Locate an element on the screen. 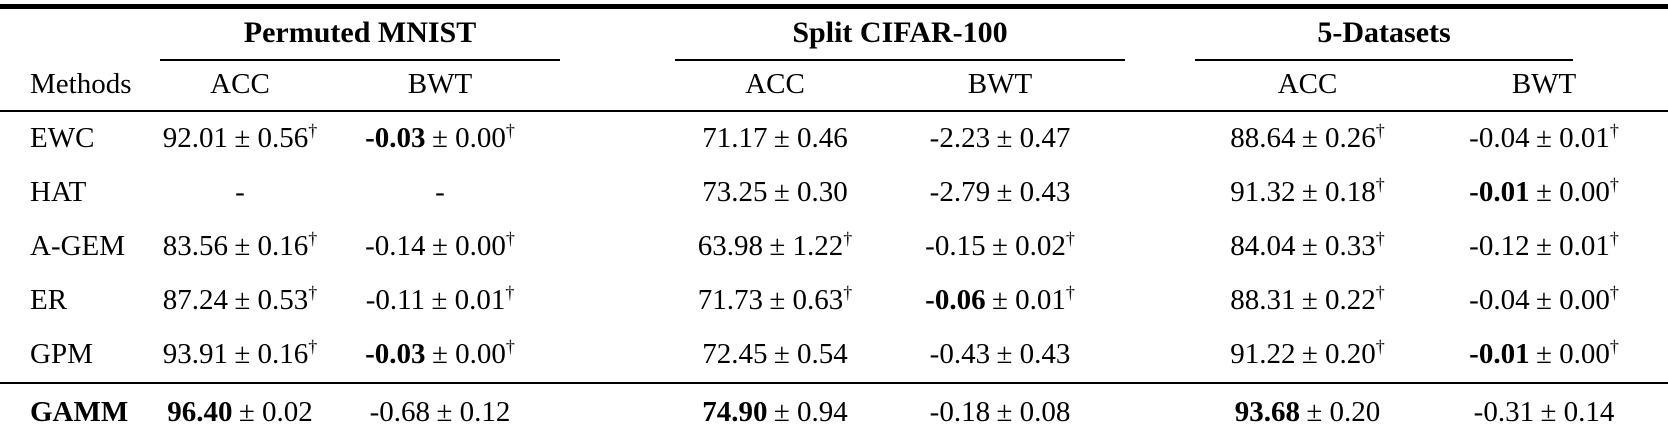 The height and width of the screenshot is (433, 1668). cell-value: 91.32 is located at coordinates (1263, 192).